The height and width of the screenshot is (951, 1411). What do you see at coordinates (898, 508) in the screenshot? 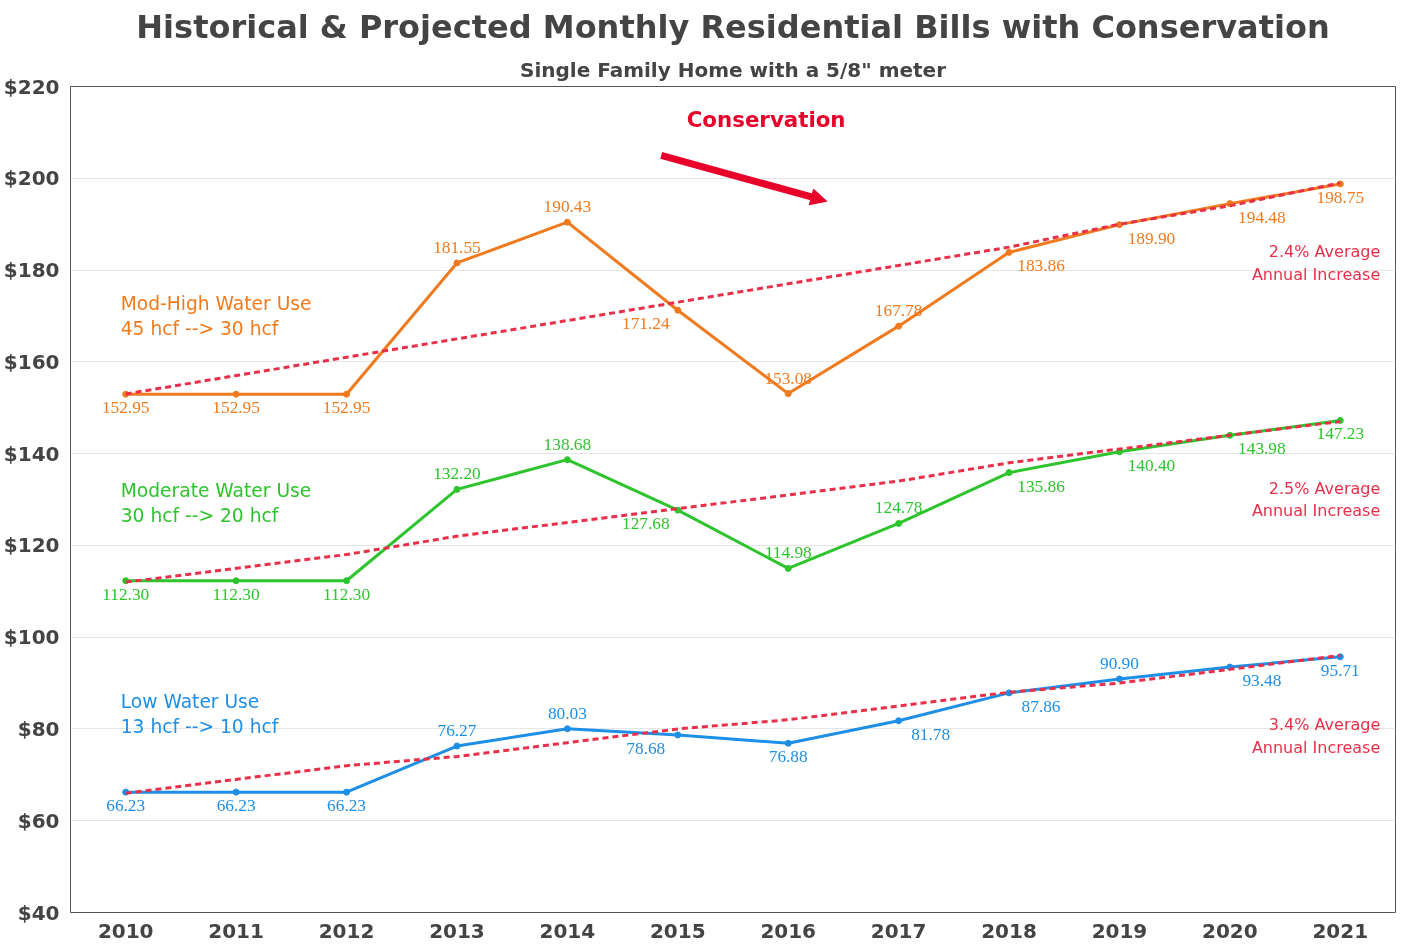
I see `data-label: 124.78` at bounding box center [898, 508].